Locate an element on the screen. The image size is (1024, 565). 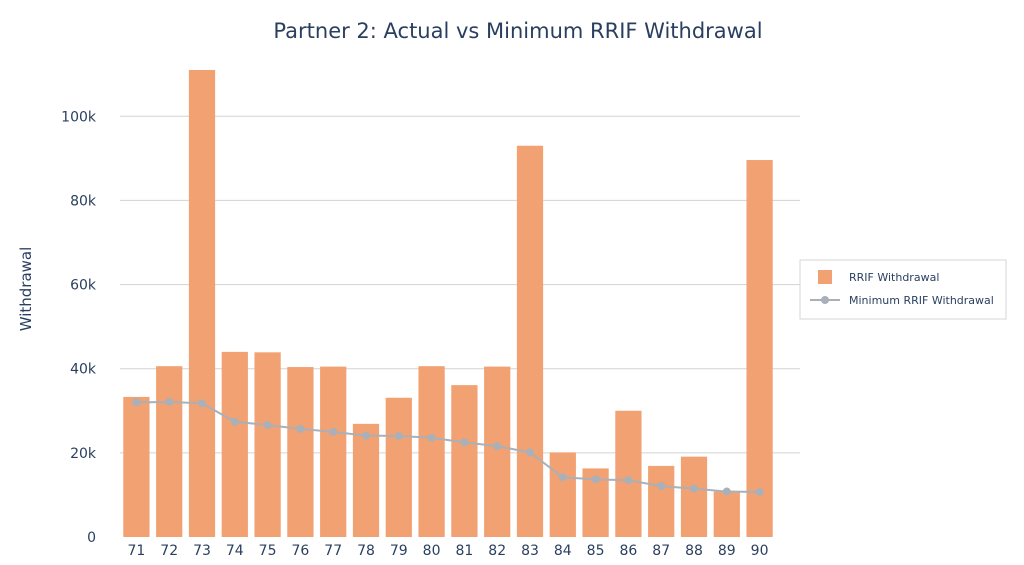
y-axis-title: Withdrawal is located at coordinates (26, 289).